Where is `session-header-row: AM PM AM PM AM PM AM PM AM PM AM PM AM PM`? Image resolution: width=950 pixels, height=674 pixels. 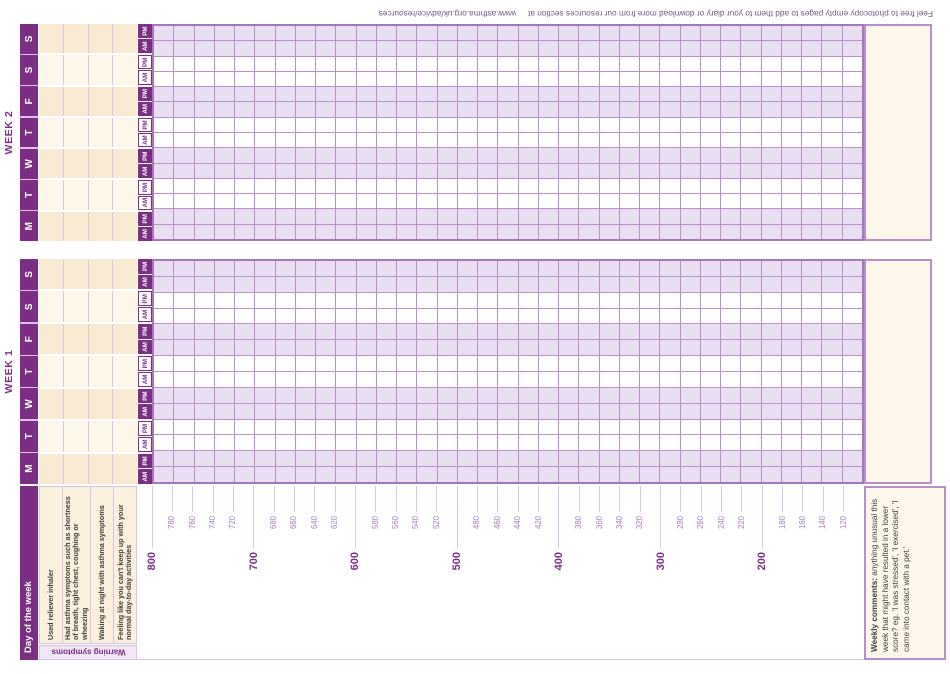
session-header-row: AM PM AM PM AM PM AM PM AM PM AM PM AM PM is located at coordinates (145, 371).